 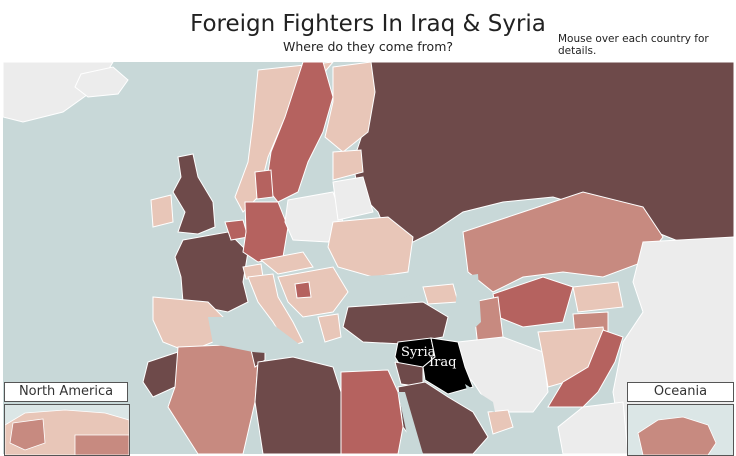 I want to click on label-syria: Syria, so click(x=418, y=352).